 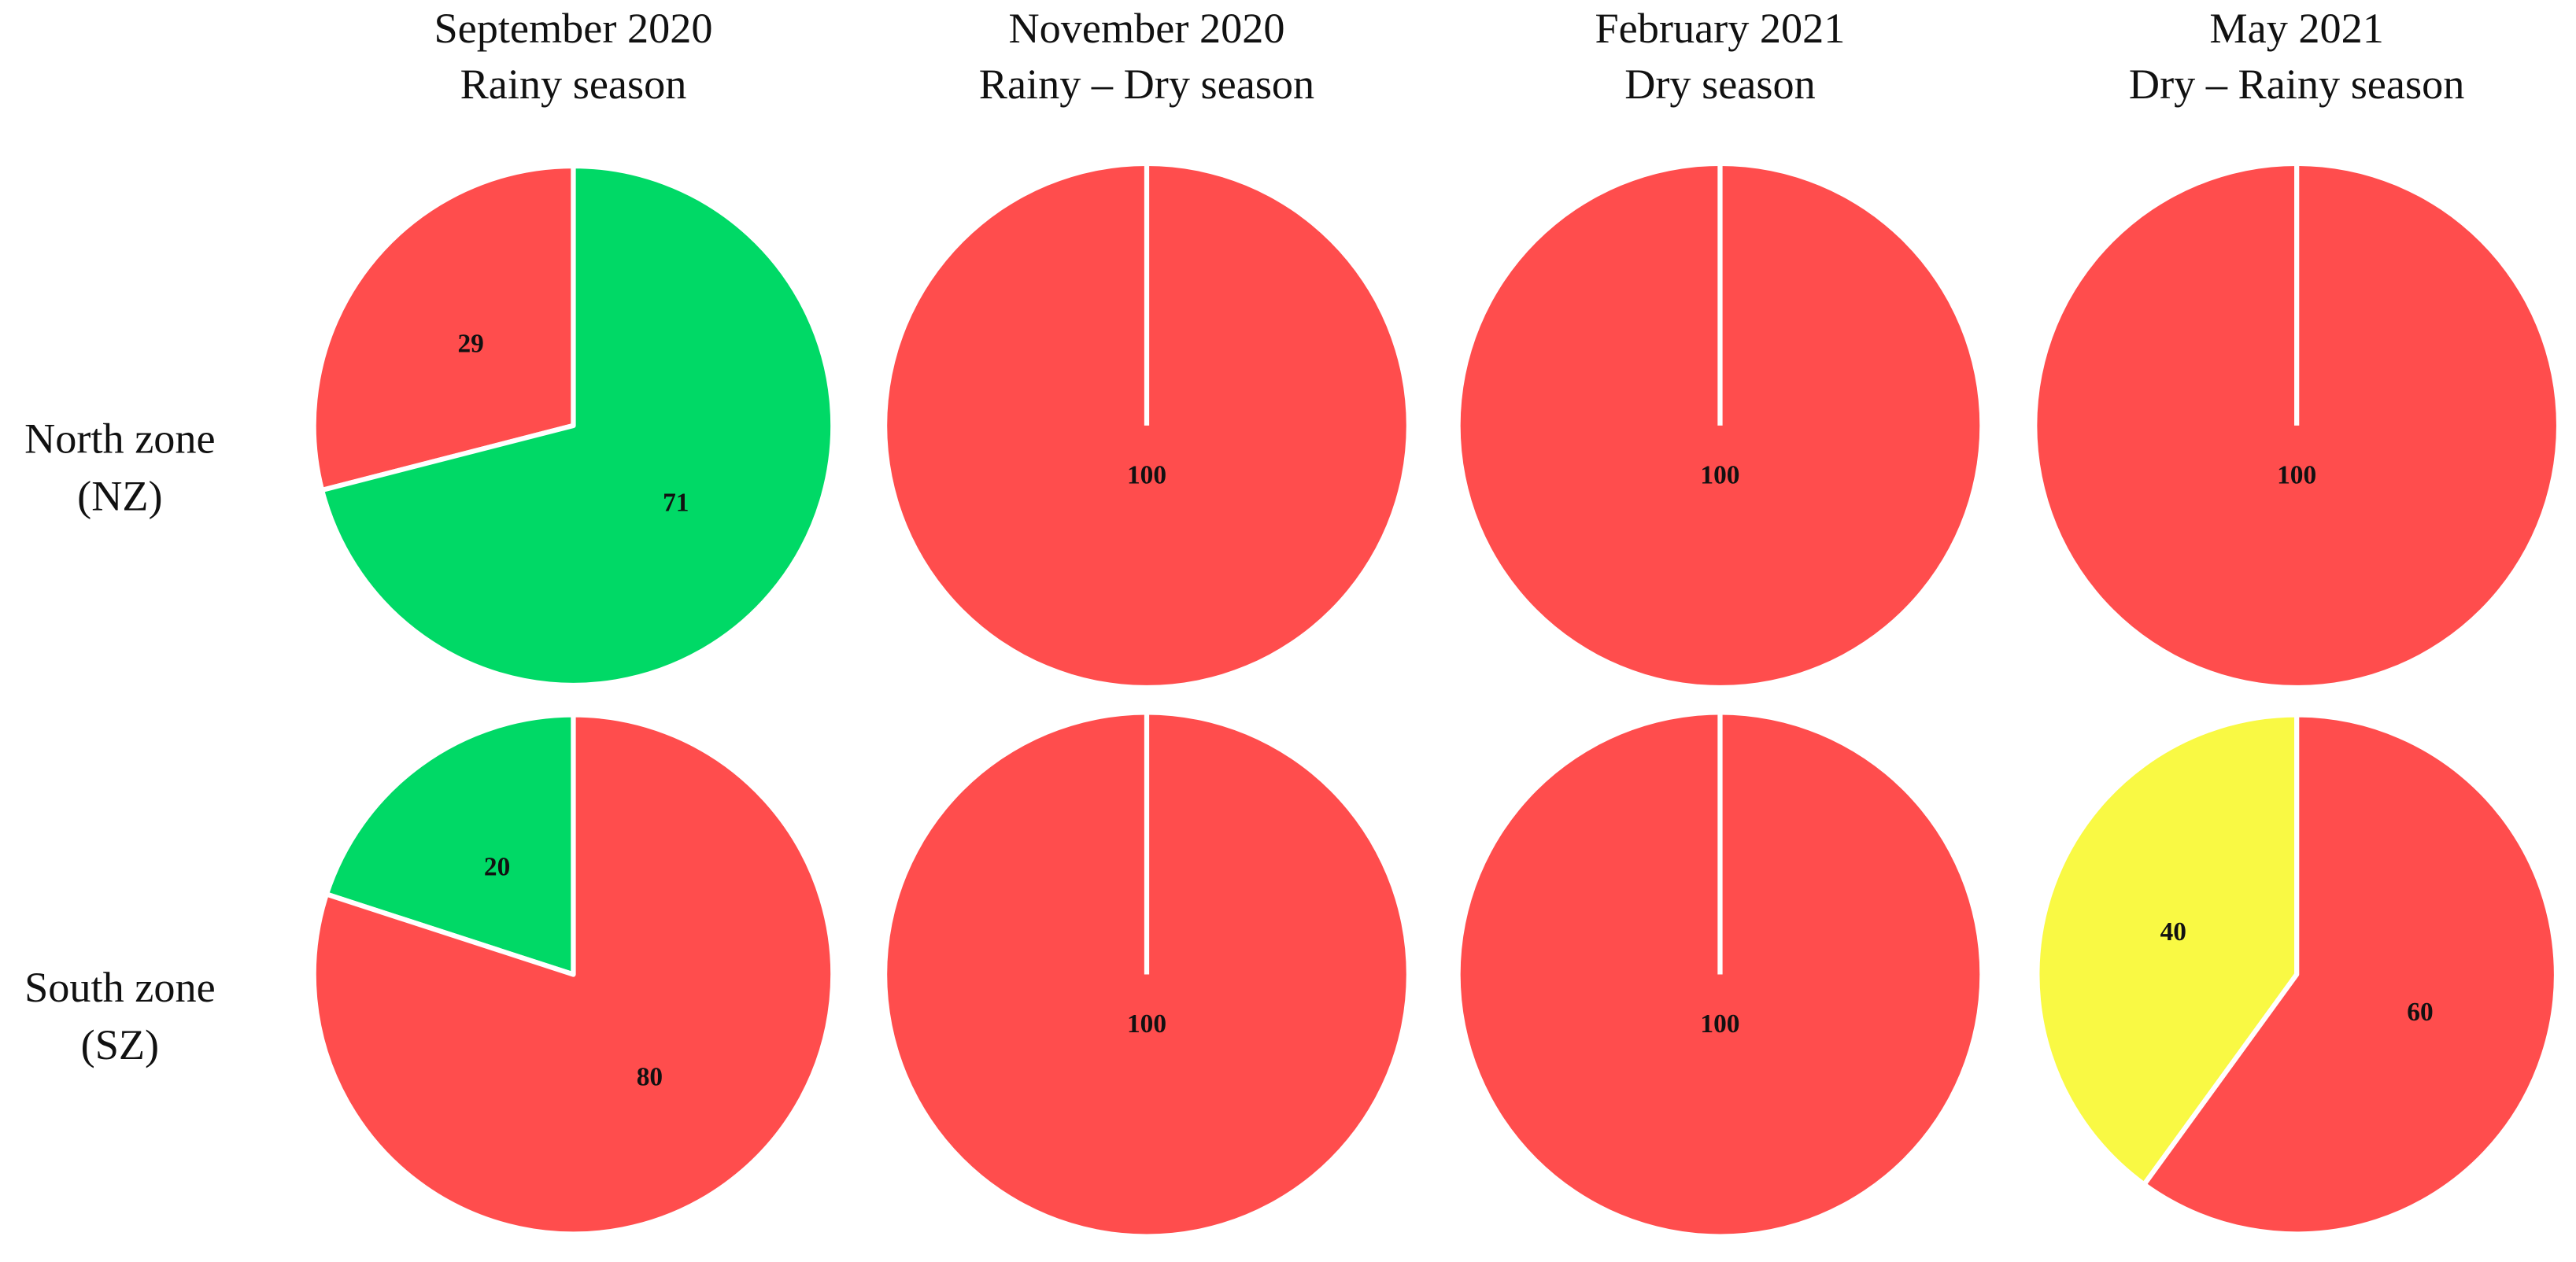 I want to click on slice-label: 60, so click(x=2420, y=1012).